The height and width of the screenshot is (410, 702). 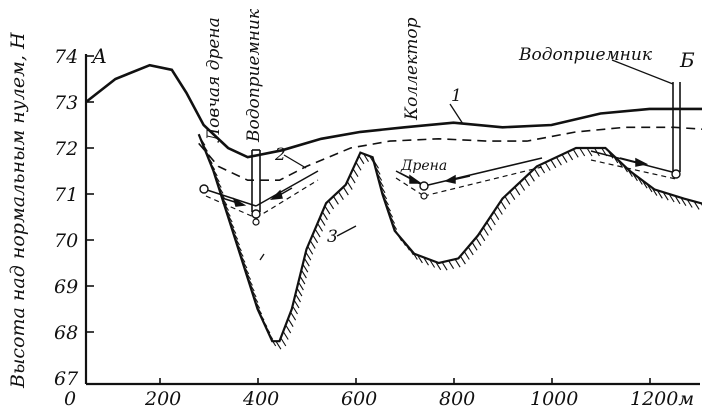 I want to click on y-tick-label-70: 70, so click(x=66, y=241).